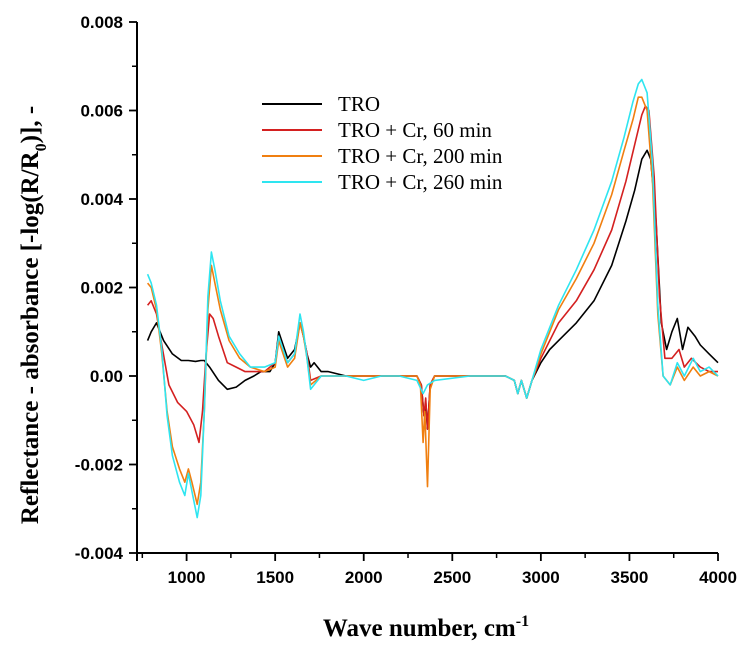 This screenshot has width=748, height=645. What do you see at coordinates (101, 199) in the screenshot?
I see `y-tick-label: 0.004` at bounding box center [101, 199].